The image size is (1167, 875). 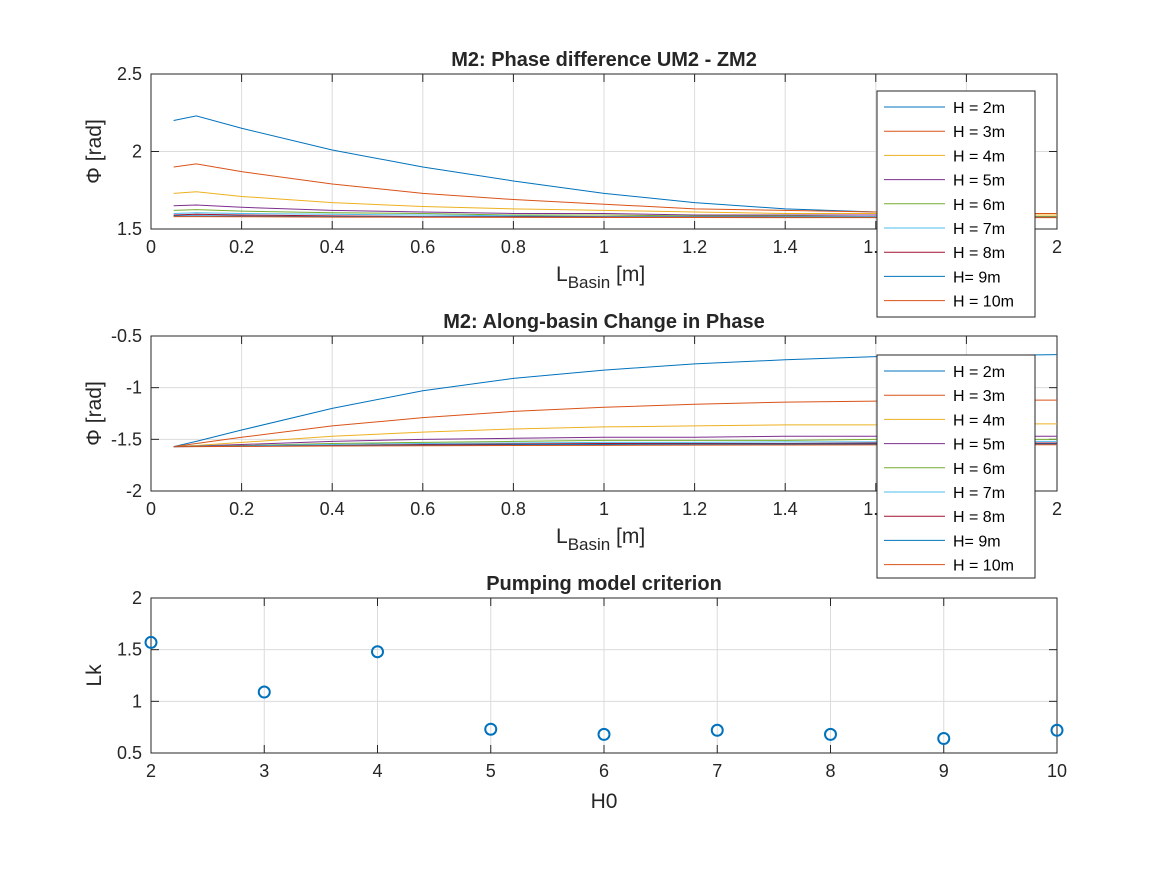 What do you see at coordinates (604, 801) in the screenshot?
I see `x-axis-label: H0` at bounding box center [604, 801].